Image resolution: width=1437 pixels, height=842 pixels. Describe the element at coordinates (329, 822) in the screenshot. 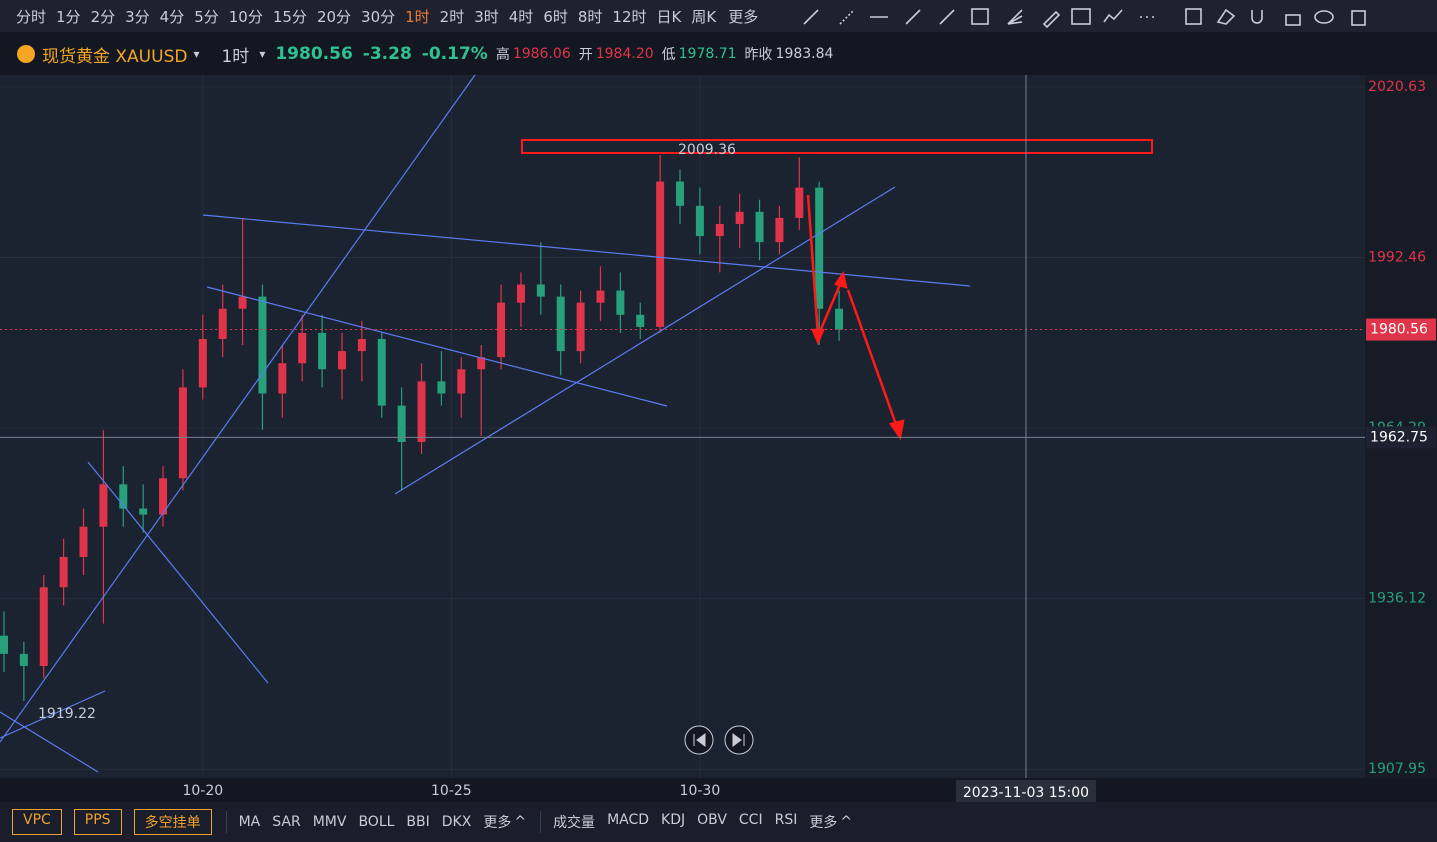

I see `indicator-button: MMV` at that location.